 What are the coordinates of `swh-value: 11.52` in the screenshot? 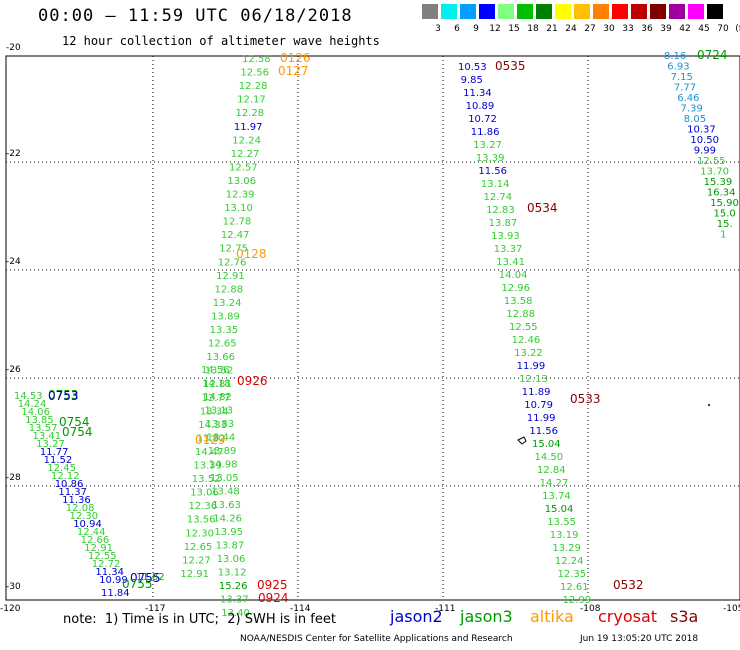 It's located at (58, 460).